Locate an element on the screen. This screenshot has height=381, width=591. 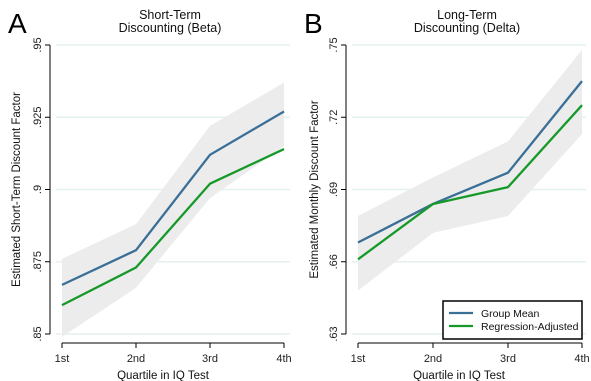
panel-letter: A is located at coordinates (17, 23).